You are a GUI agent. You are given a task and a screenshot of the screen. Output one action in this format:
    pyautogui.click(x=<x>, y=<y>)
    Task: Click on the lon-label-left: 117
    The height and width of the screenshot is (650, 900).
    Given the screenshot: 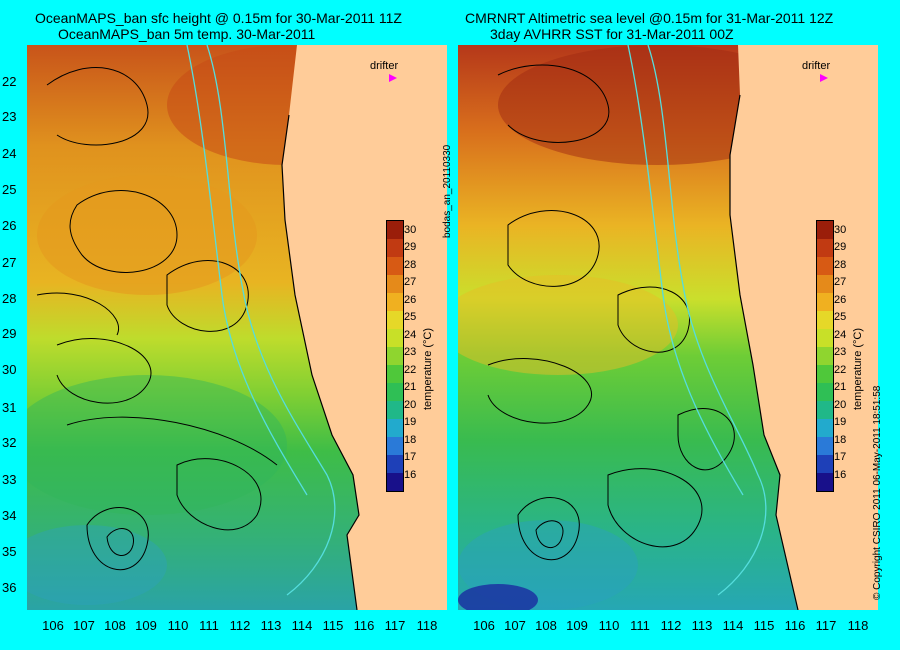 What is the action you would take?
    pyautogui.click(x=395, y=625)
    